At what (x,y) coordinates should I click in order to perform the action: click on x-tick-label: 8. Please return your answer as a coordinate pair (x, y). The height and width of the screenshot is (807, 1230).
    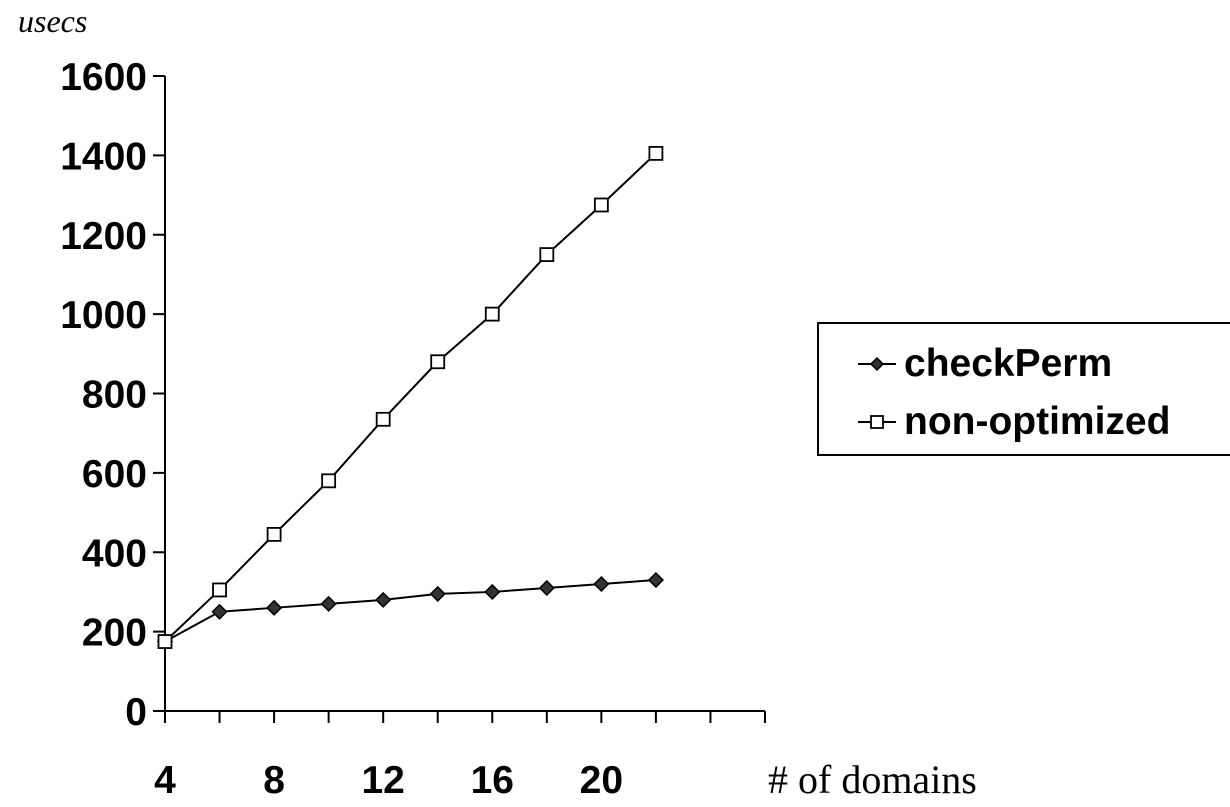
    Looking at the image, I should click on (274, 780).